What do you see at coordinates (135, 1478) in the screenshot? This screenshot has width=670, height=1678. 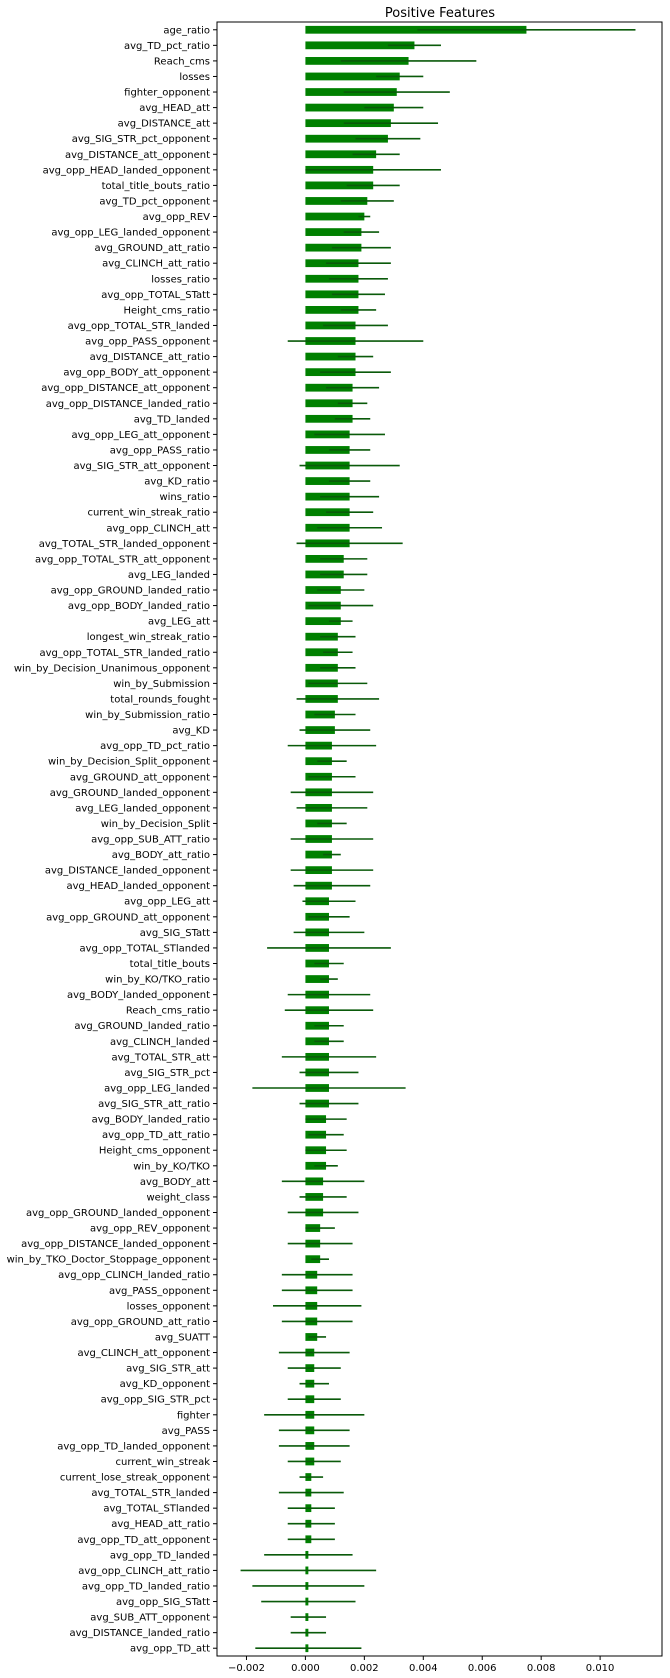 I see `y-tick-label: current_lose_streak_opponent` at bounding box center [135, 1478].